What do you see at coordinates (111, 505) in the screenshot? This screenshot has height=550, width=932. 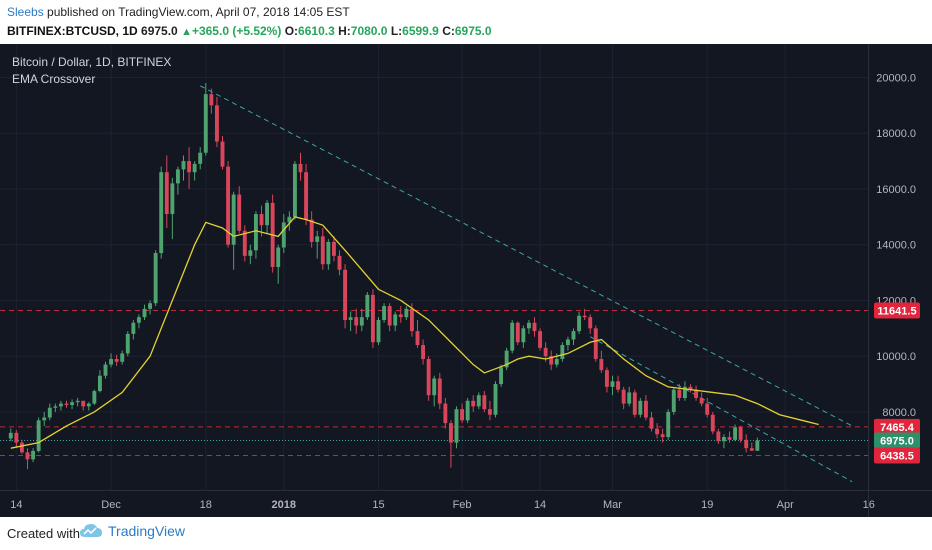 I see `x-tick-label: Dec` at bounding box center [111, 505].